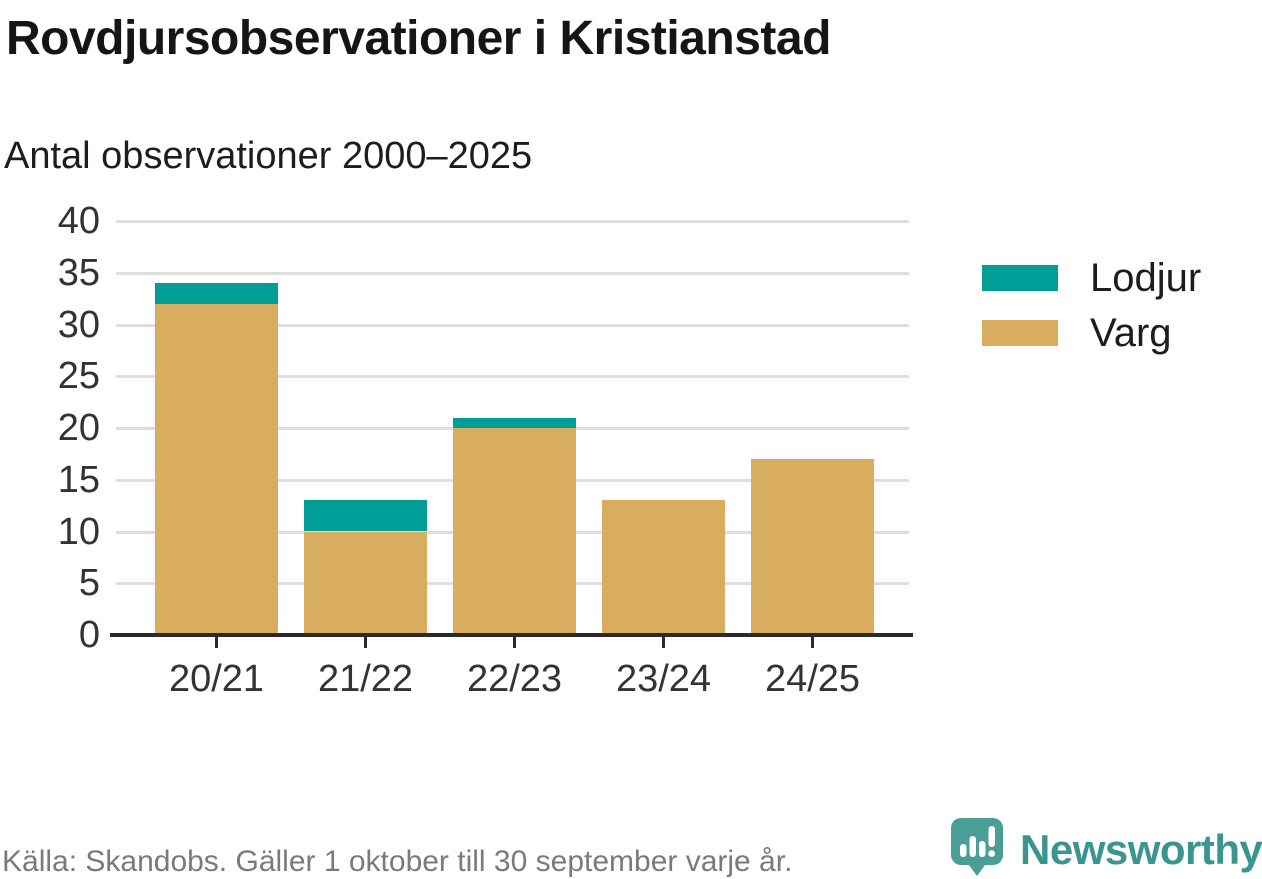  I want to click on newsworthy-speech-bubble-bar-chart-icon, so click(977, 848).